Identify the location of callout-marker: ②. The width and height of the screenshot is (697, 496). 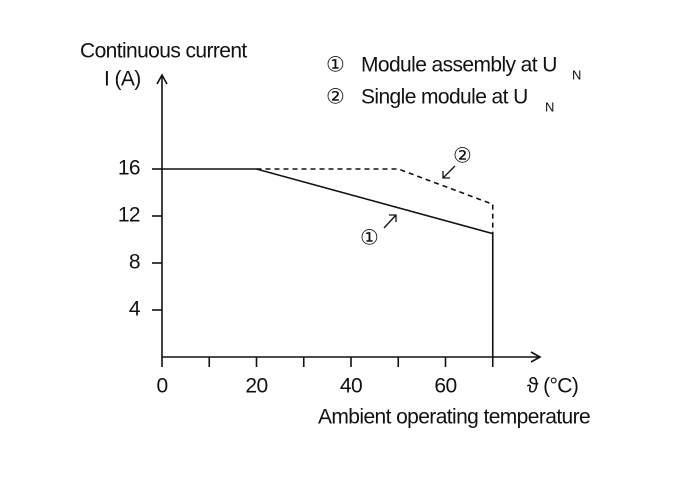
(462, 156).